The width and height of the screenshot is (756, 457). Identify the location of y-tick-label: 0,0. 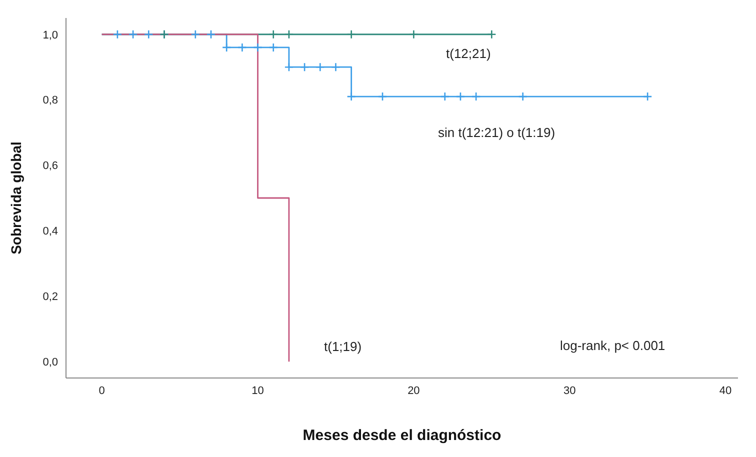
(50, 362).